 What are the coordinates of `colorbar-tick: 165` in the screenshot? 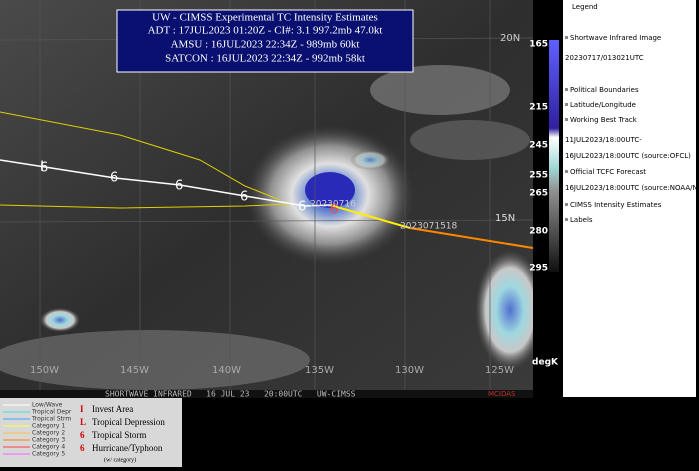 It's located at (538, 45).